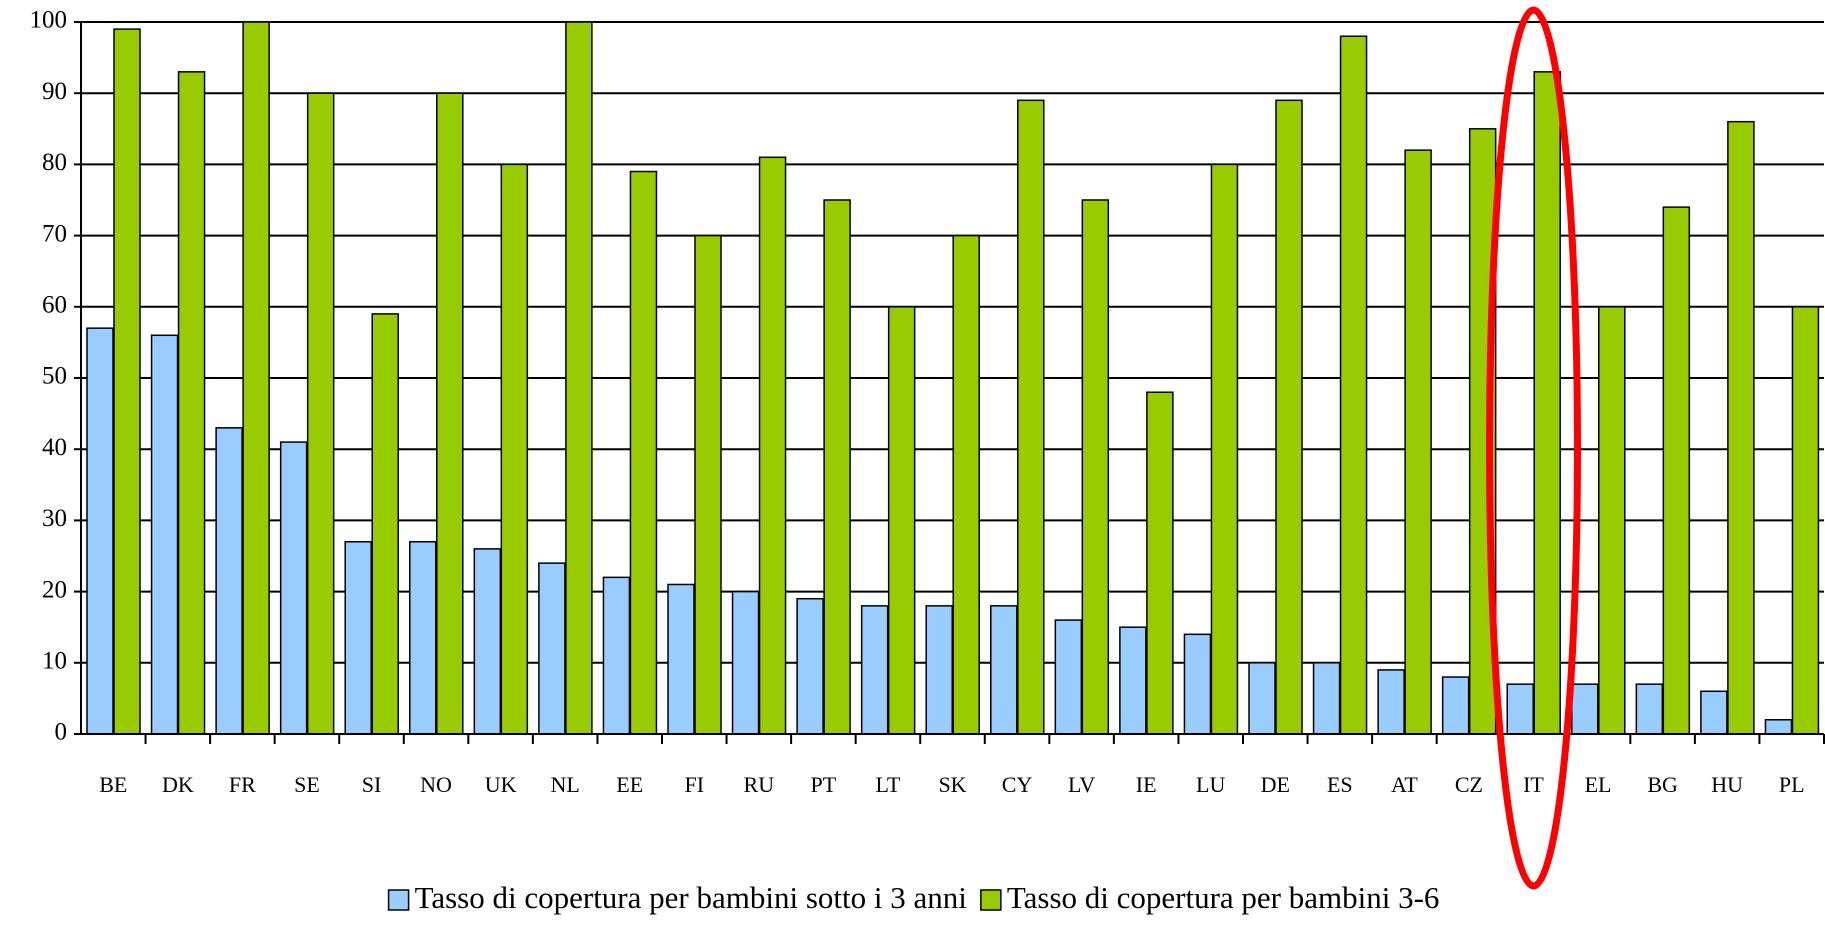 This screenshot has width=1825, height=926. Describe the element at coordinates (1275, 784) in the screenshot. I see `x-tick-label: DE` at that location.